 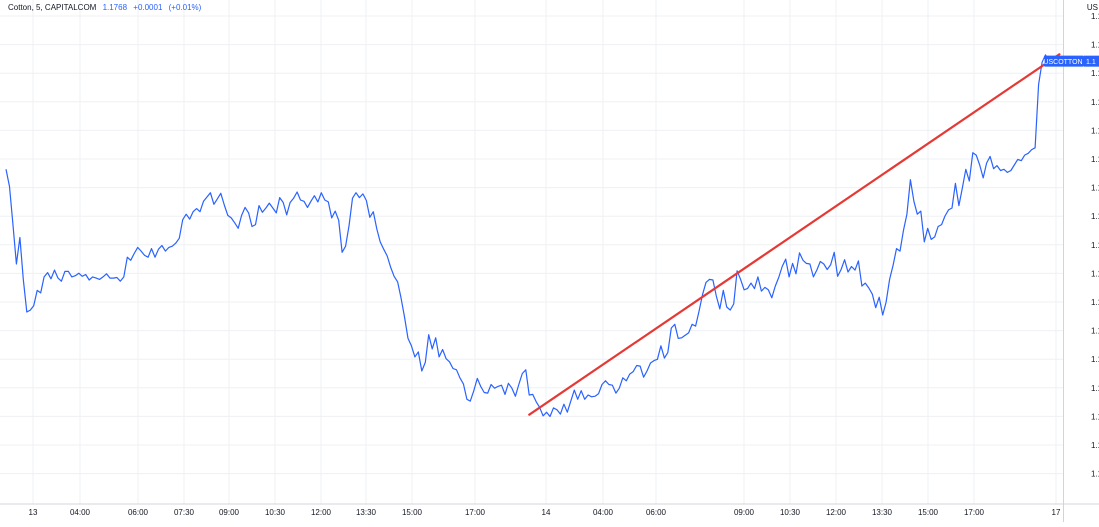 I want to click on price-change-percent: (+0.01%), so click(x=185, y=7).